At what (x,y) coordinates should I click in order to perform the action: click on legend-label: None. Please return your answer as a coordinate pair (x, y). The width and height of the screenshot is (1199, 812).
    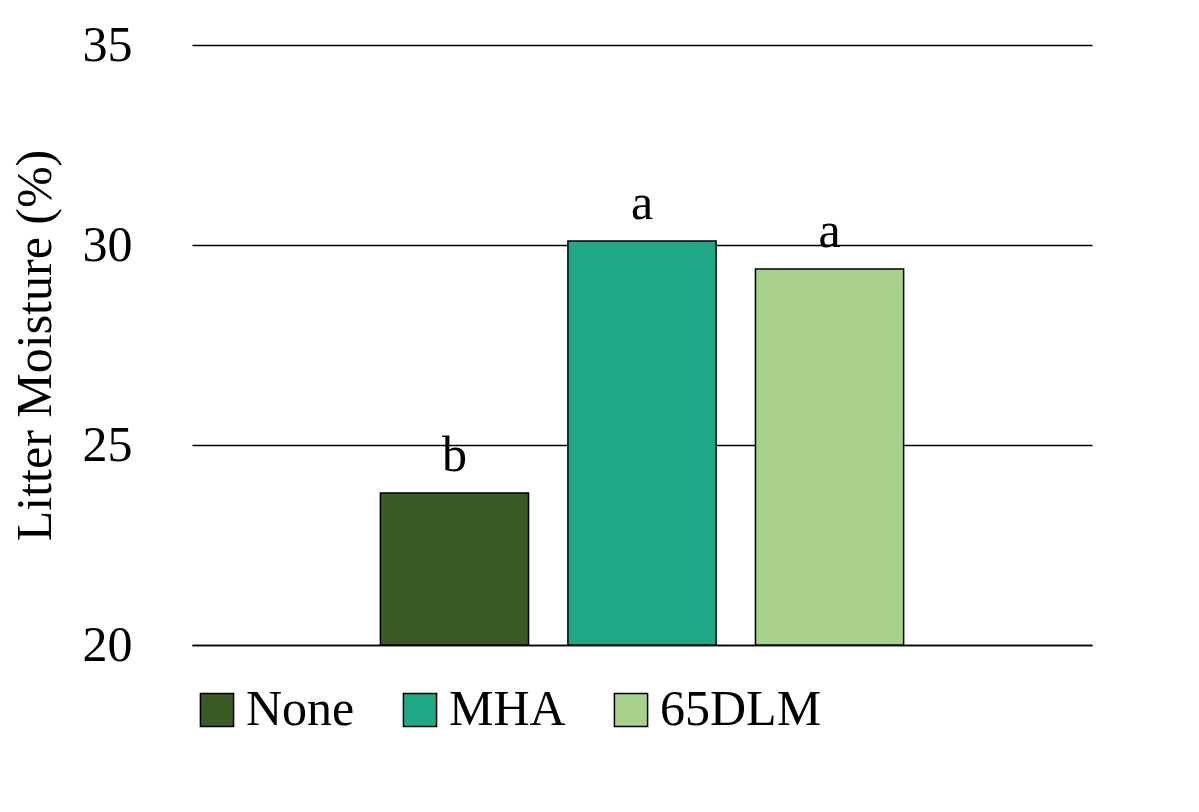
    Looking at the image, I should click on (300, 708).